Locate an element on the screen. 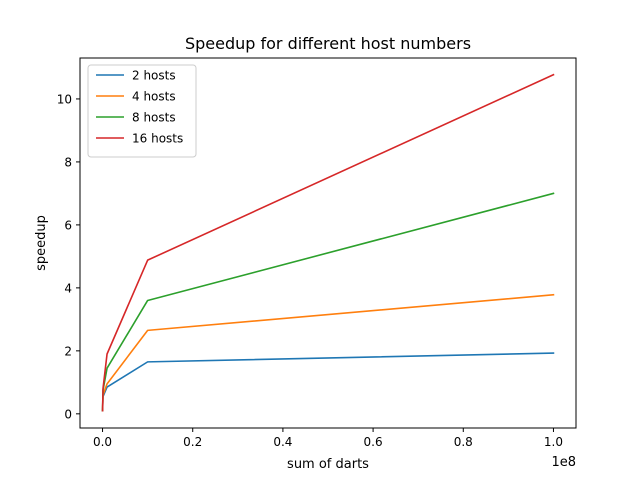  legend-box is located at coordinates (142, 111).